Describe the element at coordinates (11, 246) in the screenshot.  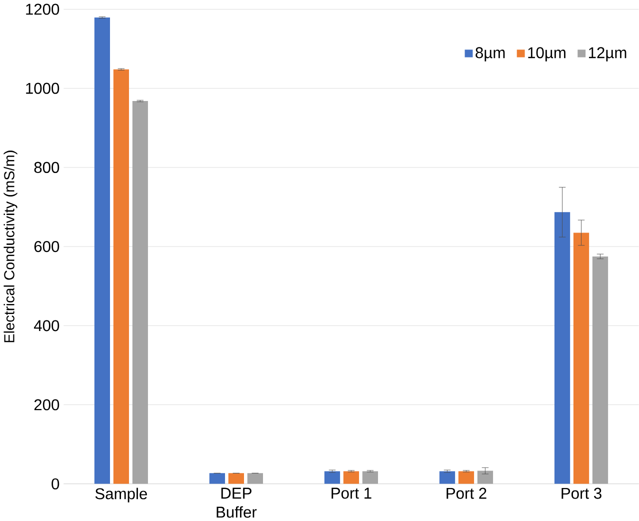
I see `y-axis-title: Electrical Conductivity (mS/m)` at that location.